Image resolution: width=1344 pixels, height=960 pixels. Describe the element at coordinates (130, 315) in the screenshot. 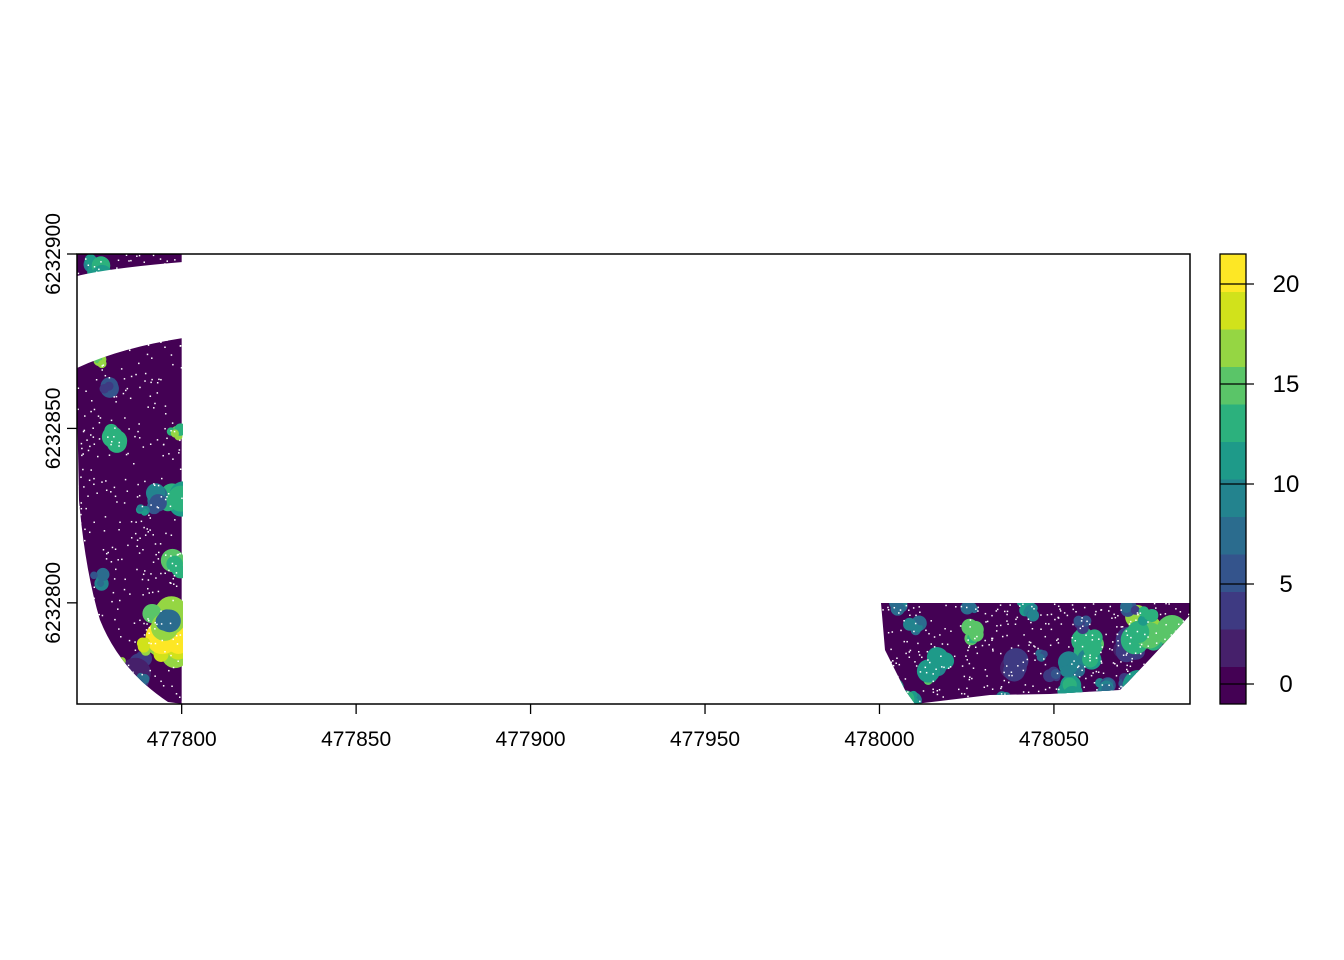

I see `raster-nodata-band` at that location.